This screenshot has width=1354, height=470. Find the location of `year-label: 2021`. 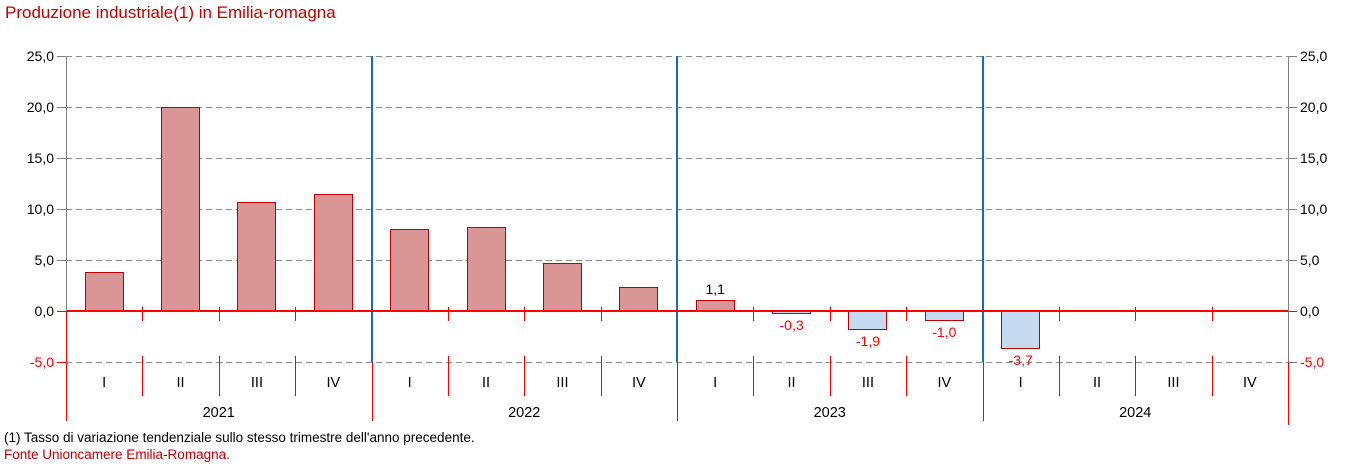

year-label: 2021 is located at coordinates (218, 413).